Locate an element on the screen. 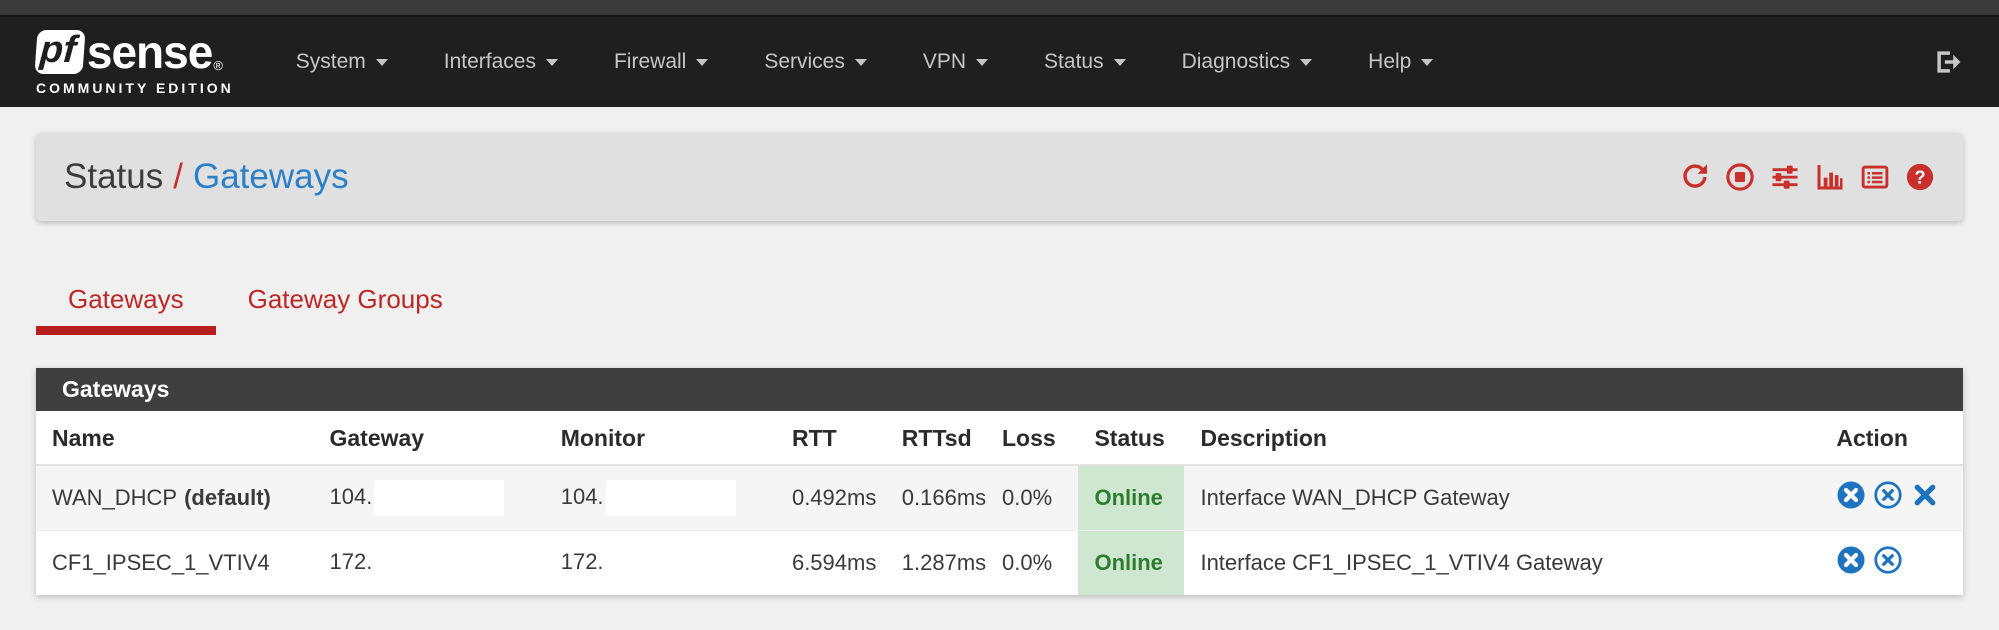 The width and height of the screenshot is (1999, 630). brand-name: sense is located at coordinates (149, 51).